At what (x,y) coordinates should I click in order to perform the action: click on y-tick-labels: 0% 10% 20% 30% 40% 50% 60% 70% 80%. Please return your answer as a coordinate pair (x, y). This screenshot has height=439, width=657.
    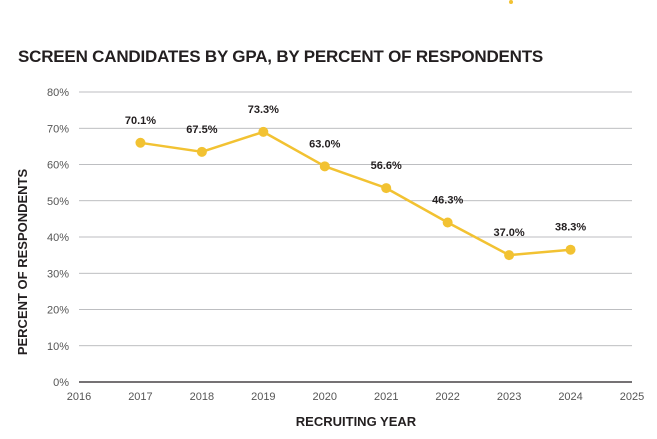
    Looking at the image, I should click on (58, 238).